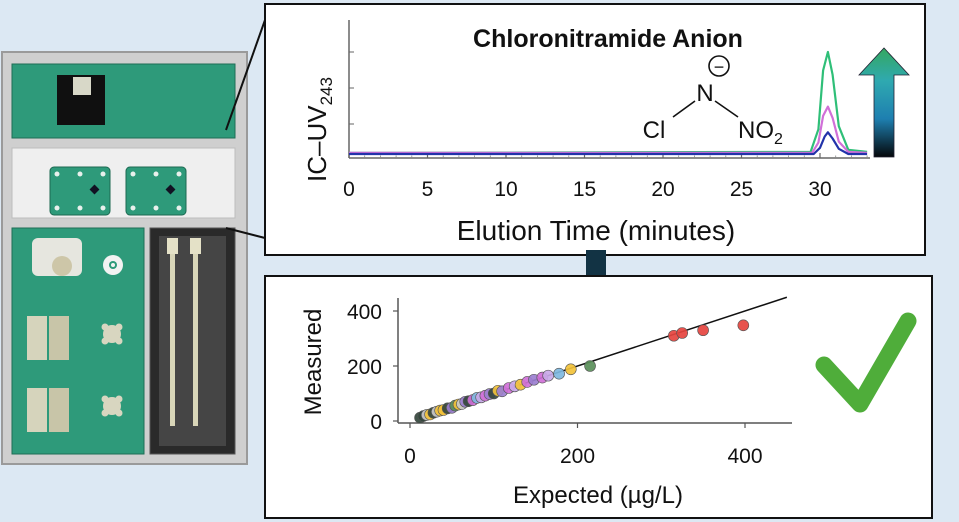 The image size is (959, 522). I want to click on structure-bond-right, so click(726, 109).